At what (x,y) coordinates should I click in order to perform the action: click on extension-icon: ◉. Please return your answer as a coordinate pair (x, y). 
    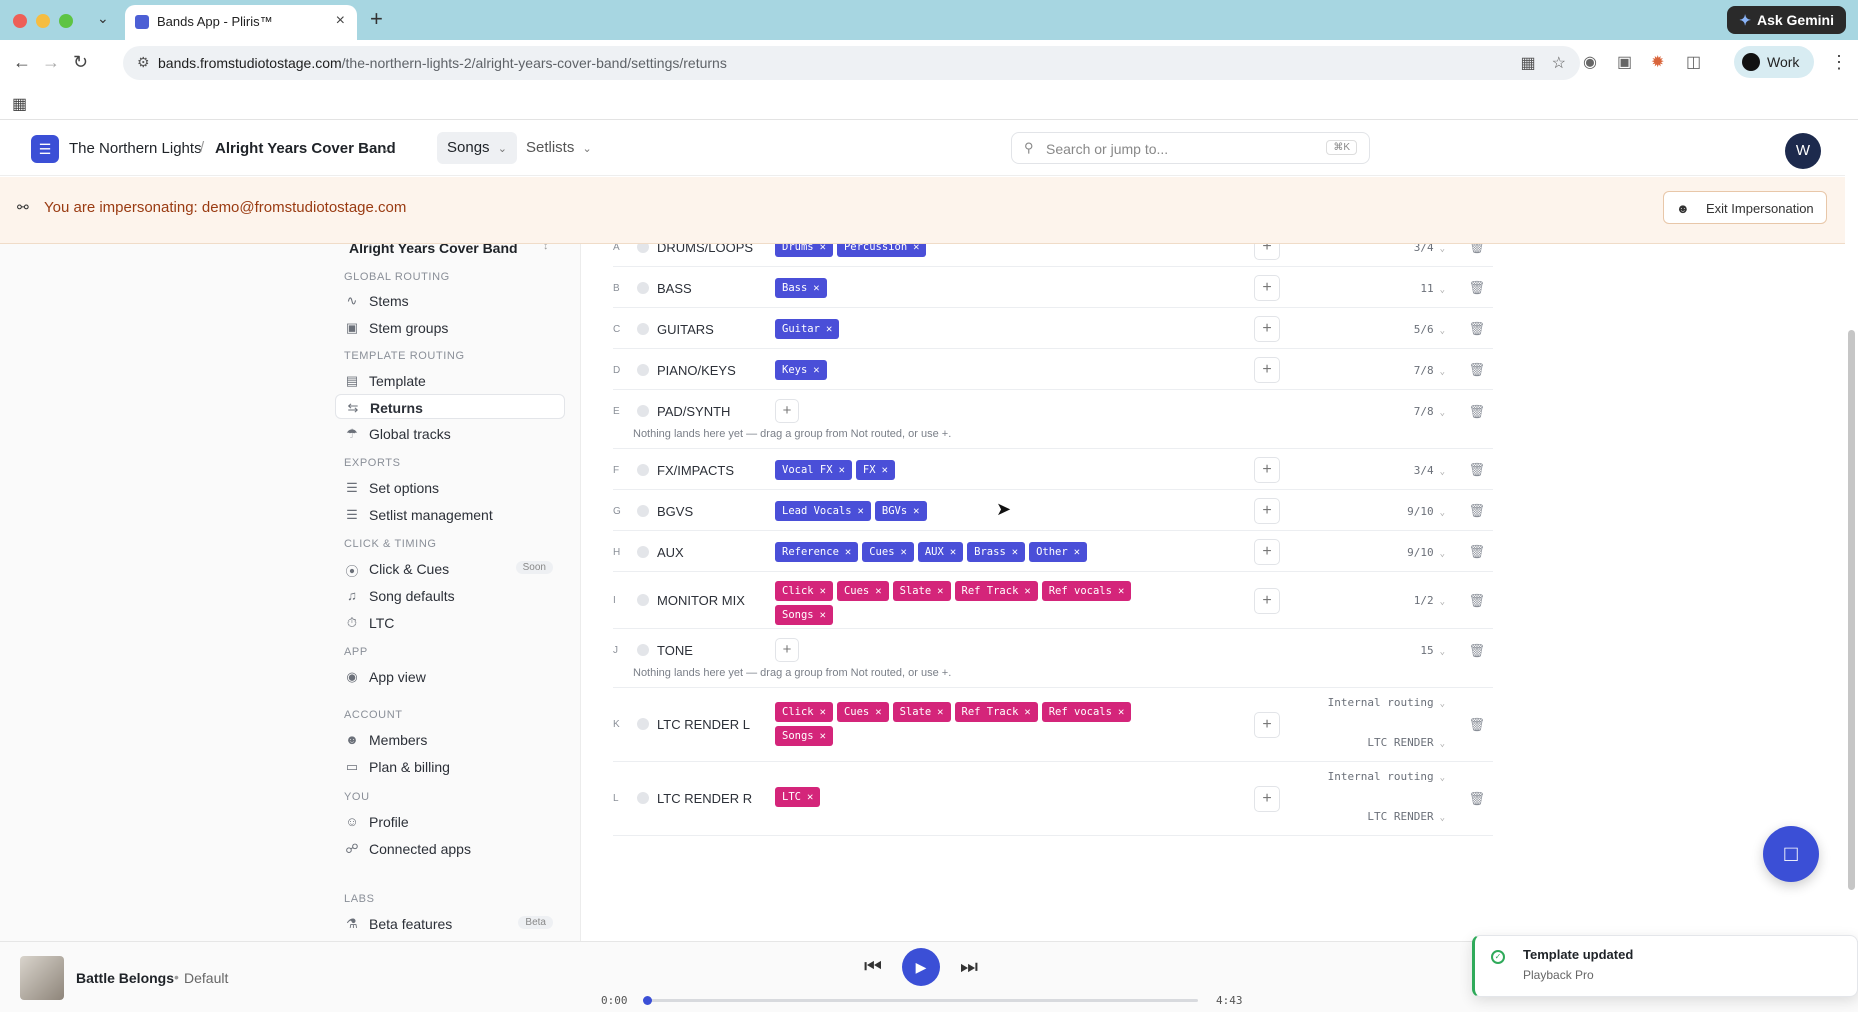
    Looking at the image, I should click on (1590, 62).